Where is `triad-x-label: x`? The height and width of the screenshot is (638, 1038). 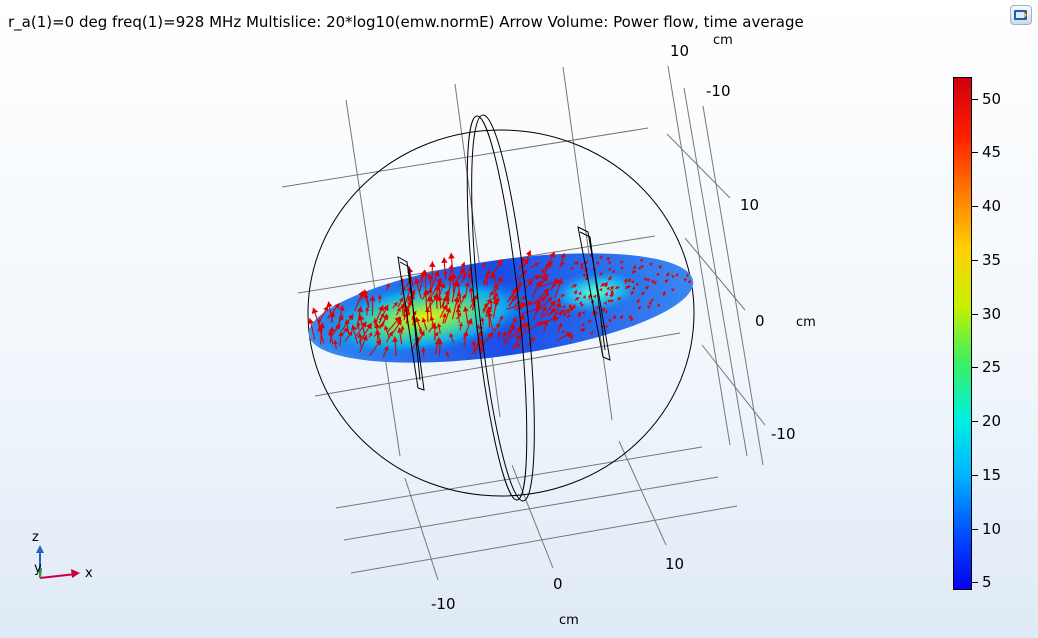
triad-x-label: x is located at coordinates (89, 573).